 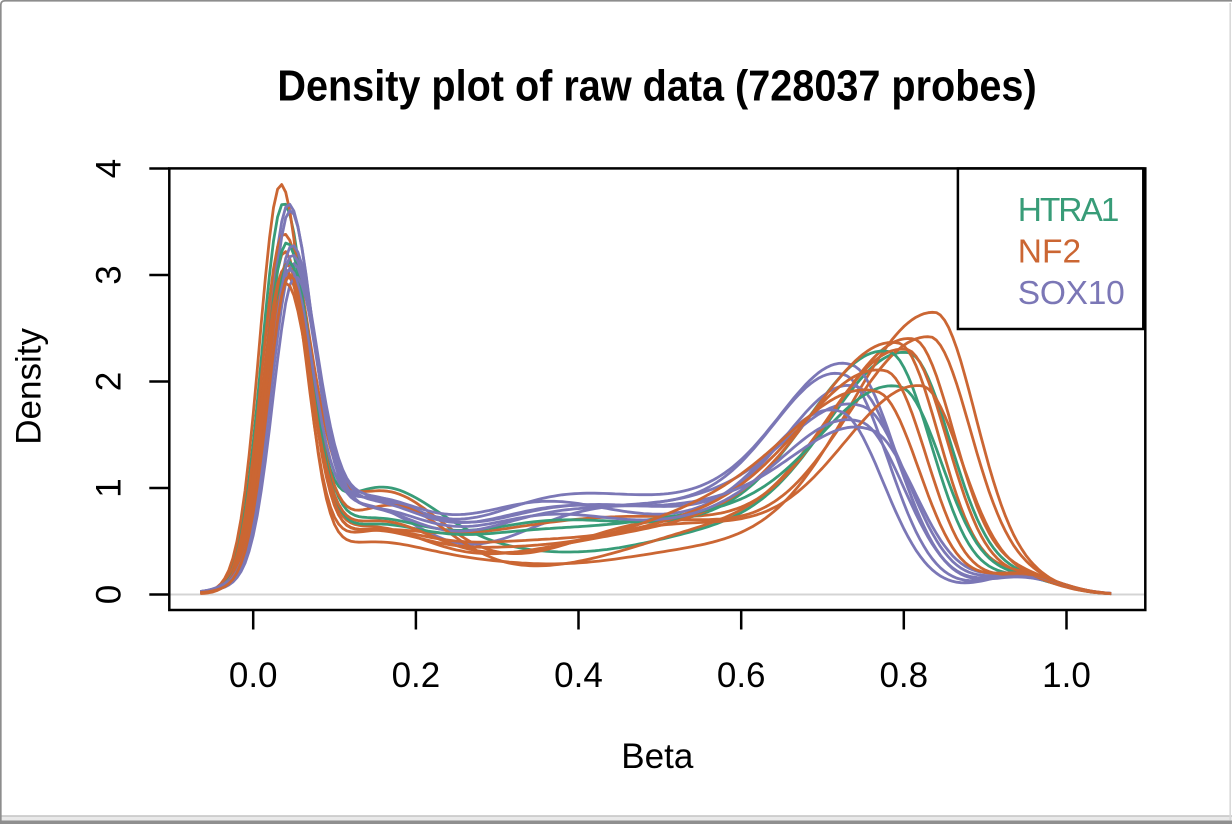 What do you see at coordinates (741, 675) in the screenshot?
I see `svg-text: 0.6` at bounding box center [741, 675].